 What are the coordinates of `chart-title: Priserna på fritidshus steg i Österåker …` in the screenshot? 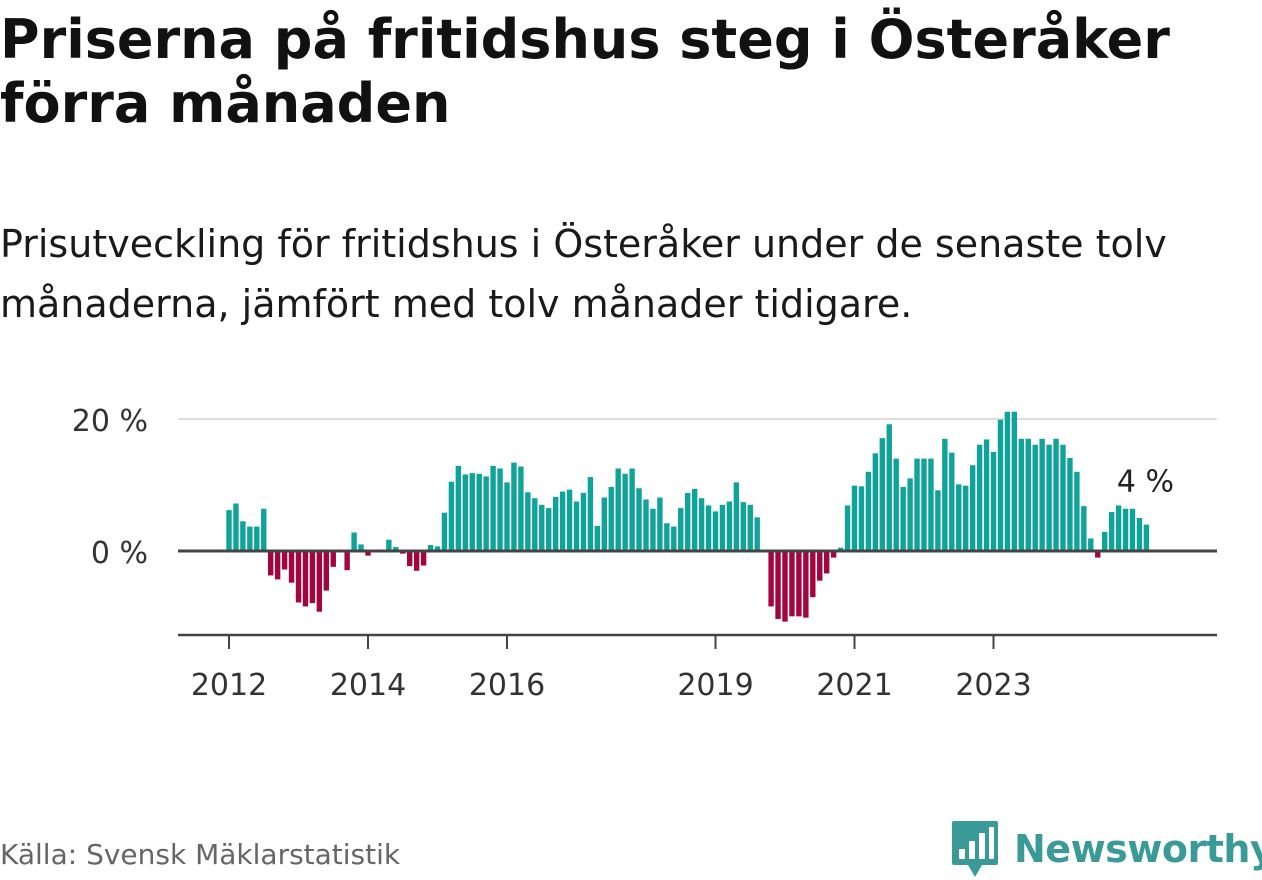 It's located at (585, 71).